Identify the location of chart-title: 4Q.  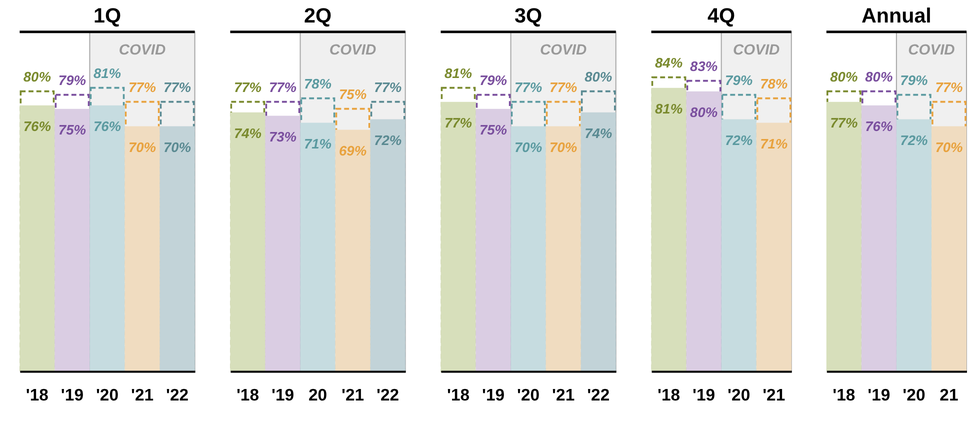
(722, 16).